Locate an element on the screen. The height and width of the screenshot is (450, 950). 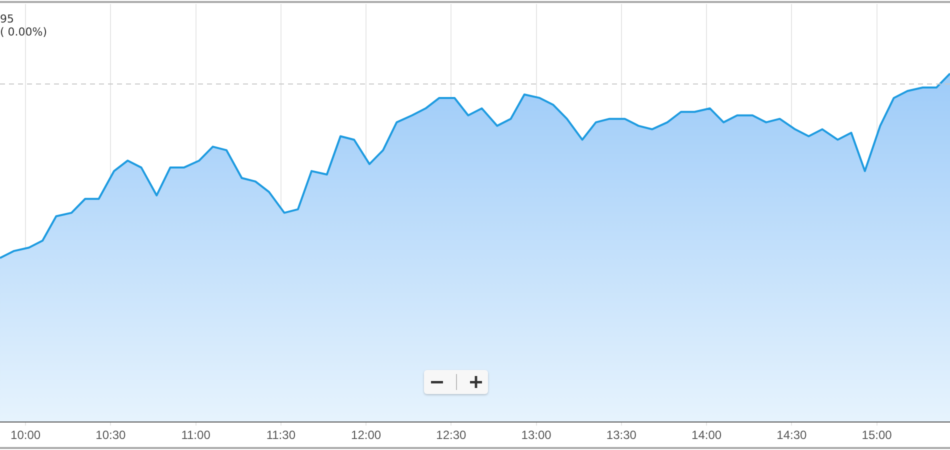
x-tick-label: 13:30 is located at coordinates (621, 435).